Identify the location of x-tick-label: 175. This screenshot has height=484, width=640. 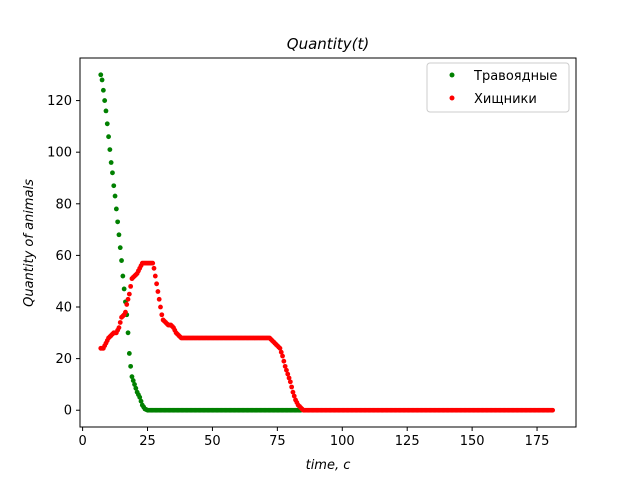
(537, 441).